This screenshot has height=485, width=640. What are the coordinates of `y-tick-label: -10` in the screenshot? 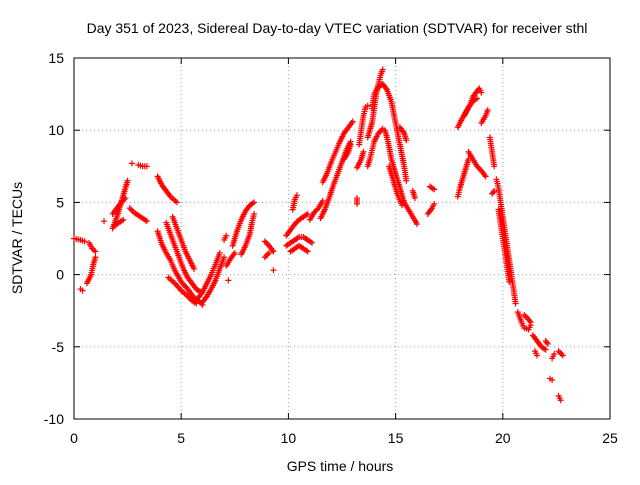 It's located at (54, 419).